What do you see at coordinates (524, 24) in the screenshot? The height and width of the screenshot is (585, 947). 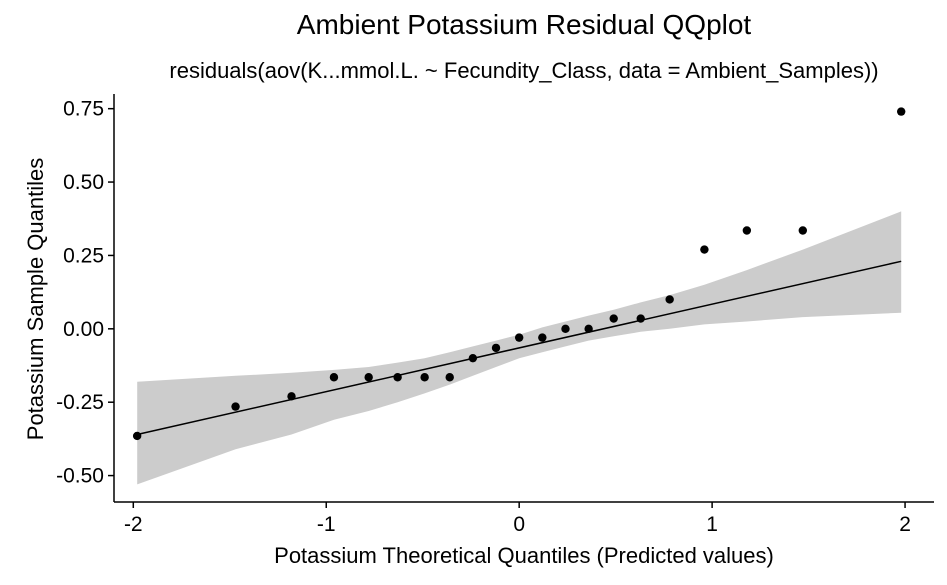 I see `chart-title: Ambient Potassium Residual QQplot` at bounding box center [524, 24].